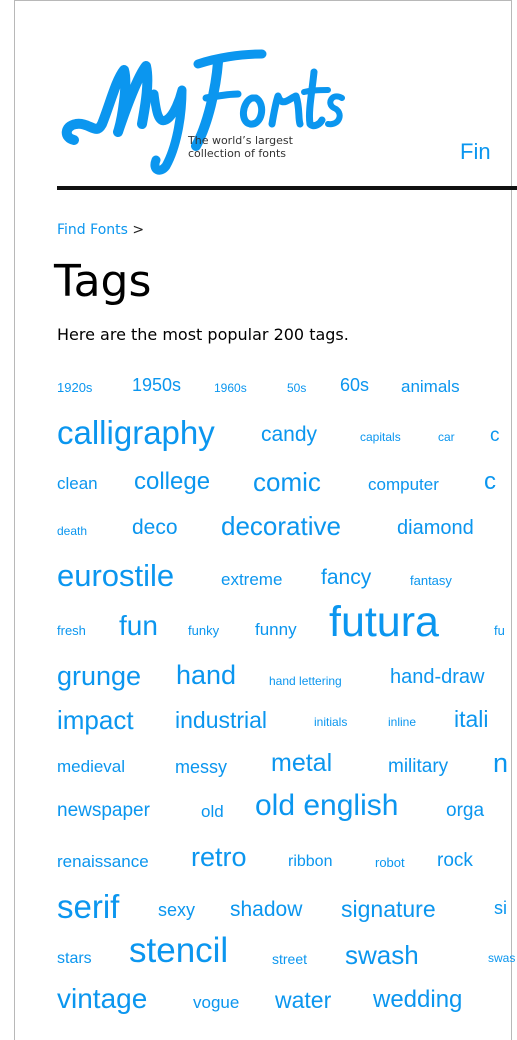 The height and width of the screenshot is (1040, 517). I want to click on tag-hand-drawn: hand-draw, so click(437, 677).